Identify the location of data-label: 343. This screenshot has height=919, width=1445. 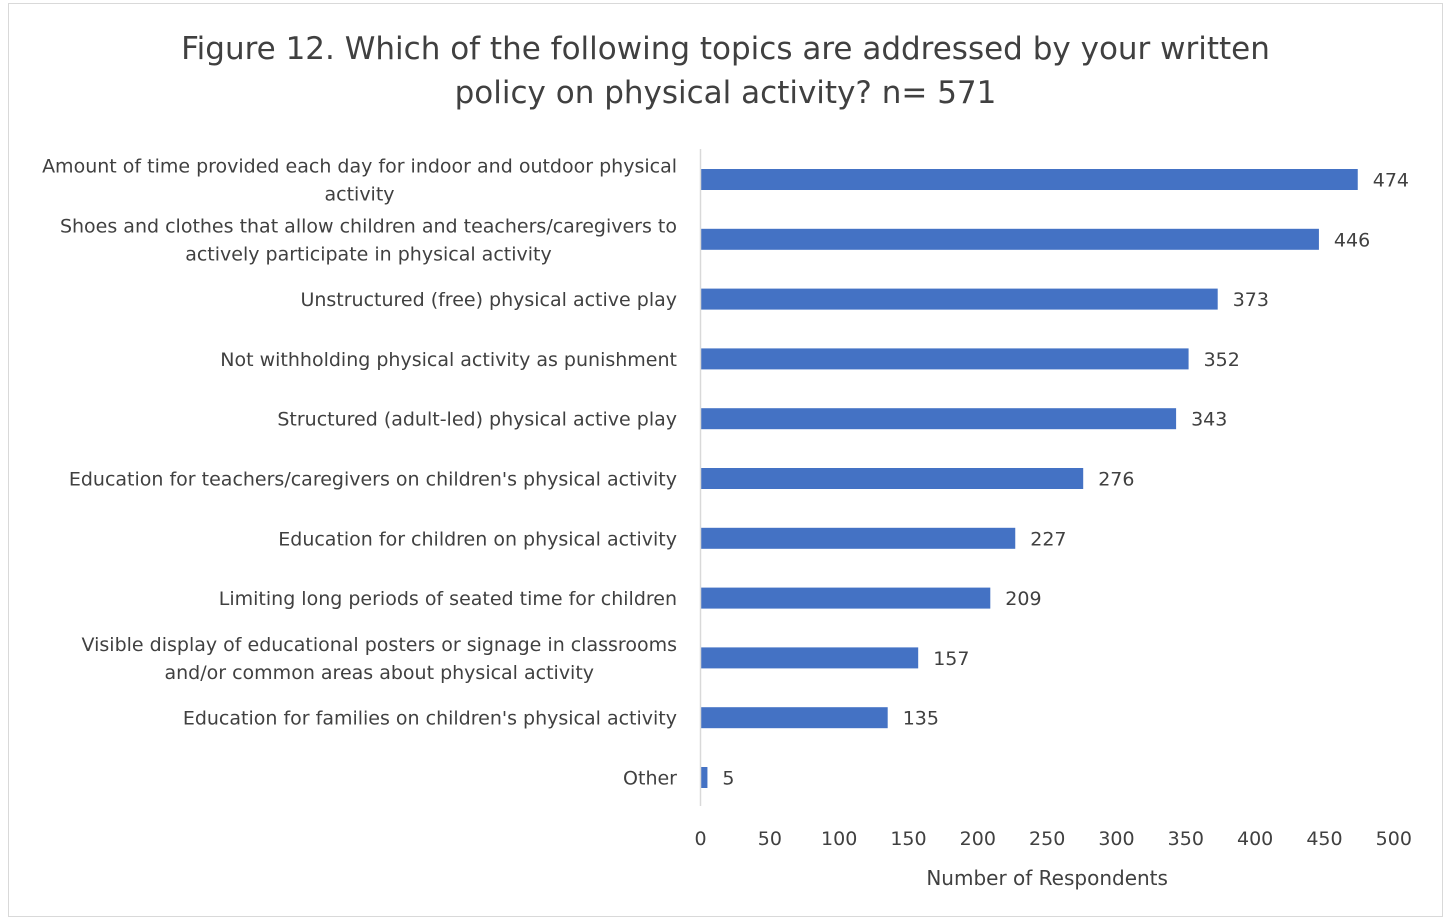
(1209, 420).